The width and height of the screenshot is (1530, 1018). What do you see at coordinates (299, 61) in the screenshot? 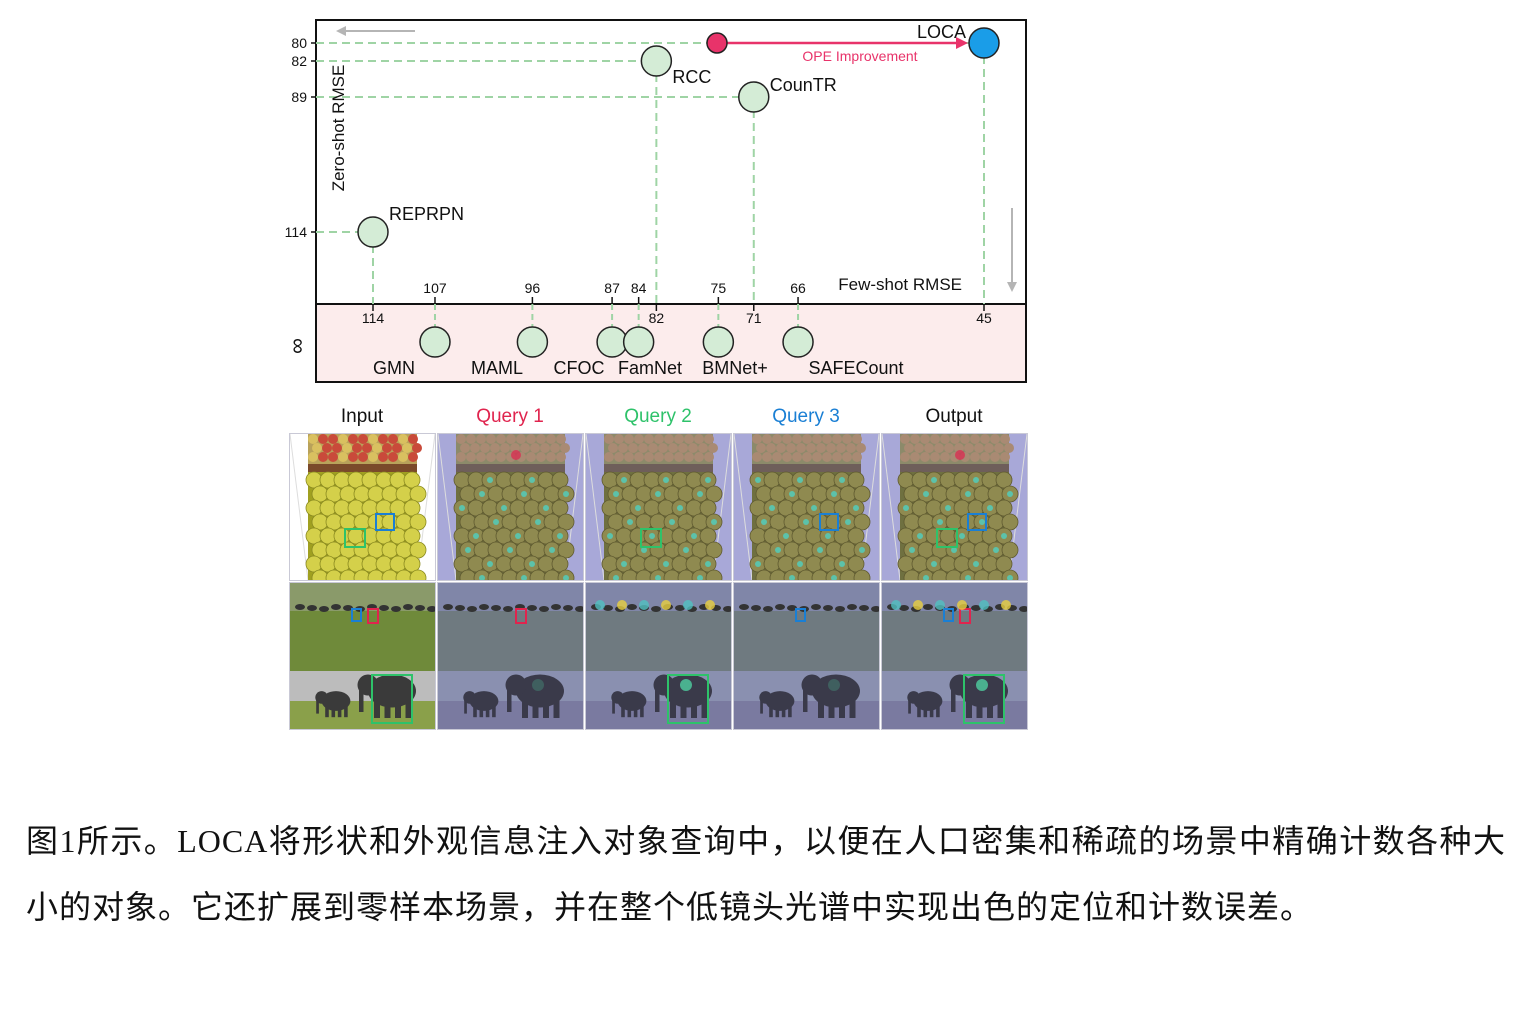
I see `y-tick-label-82: 82` at bounding box center [299, 61].